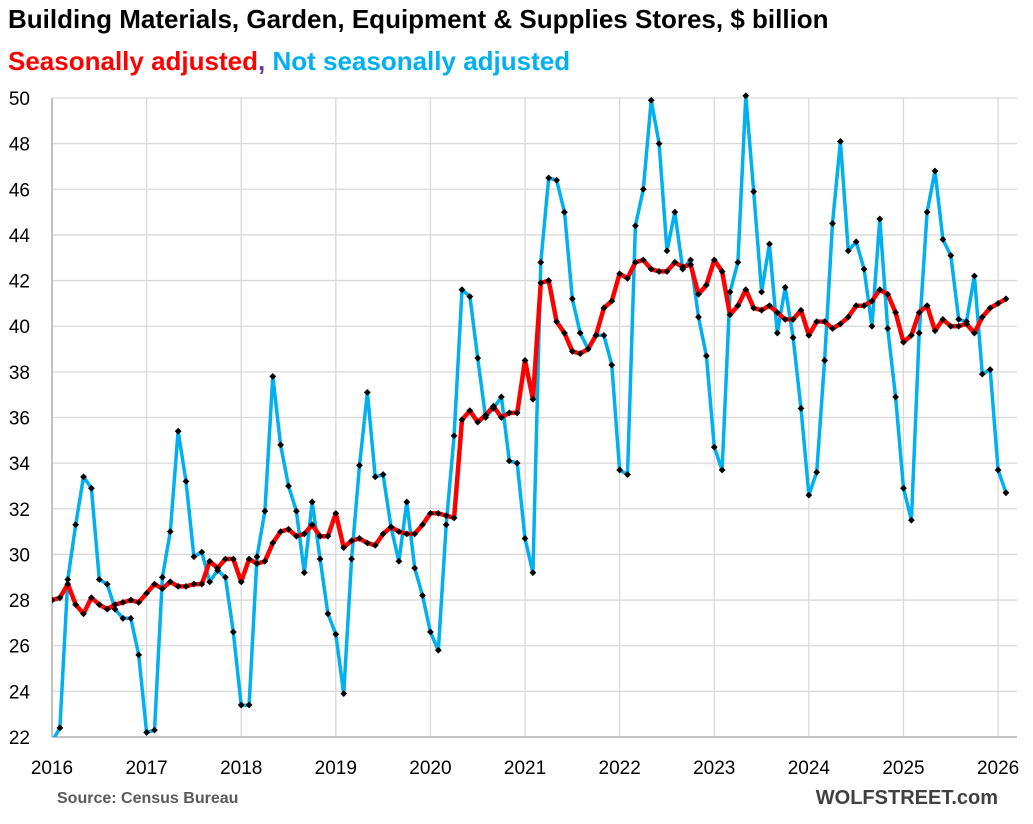 The image size is (1033, 824). What do you see at coordinates (148, 798) in the screenshot?
I see `source-note: Source: Census Bureau` at bounding box center [148, 798].